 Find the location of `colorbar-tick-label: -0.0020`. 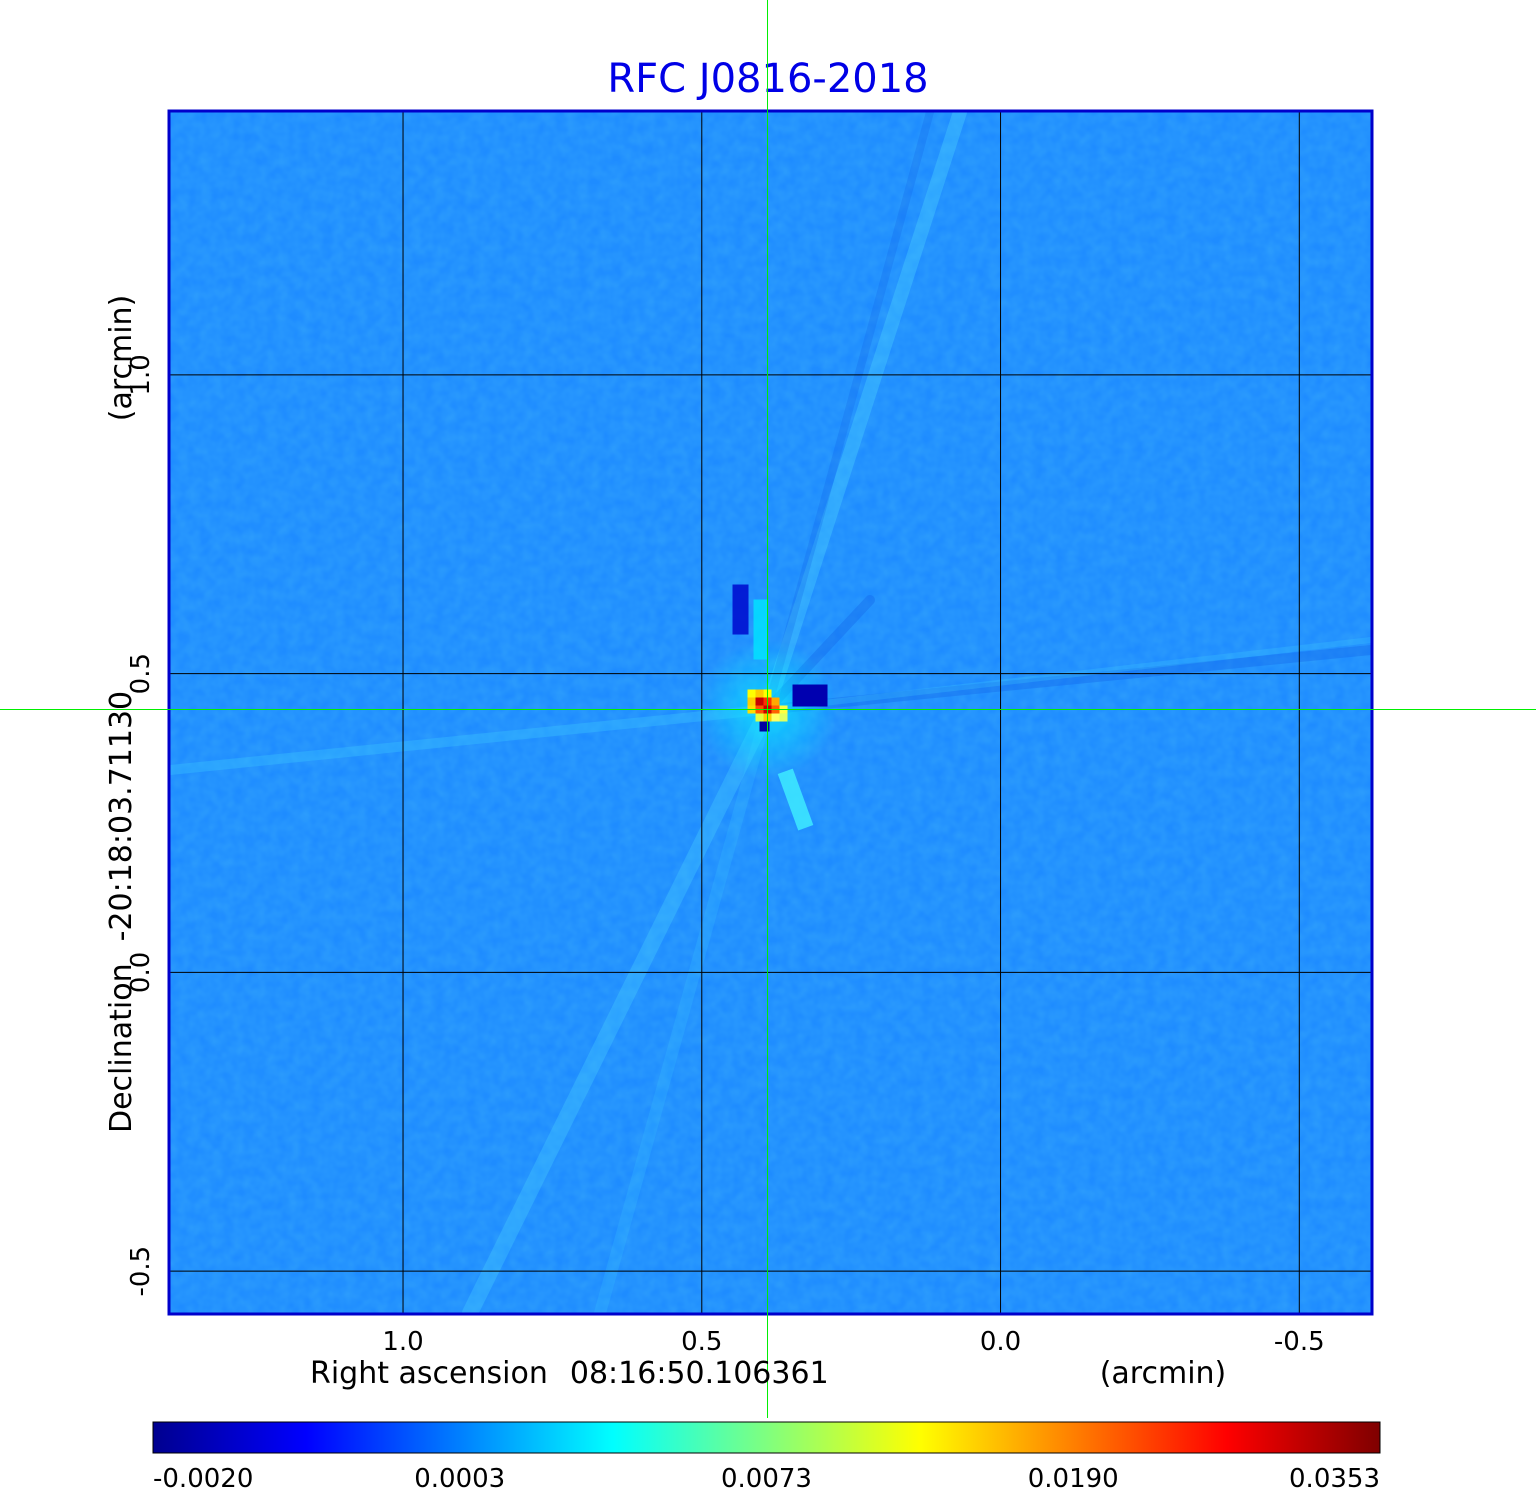

colorbar-tick-label: -0.0020 is located at coordinates (203, 1479).